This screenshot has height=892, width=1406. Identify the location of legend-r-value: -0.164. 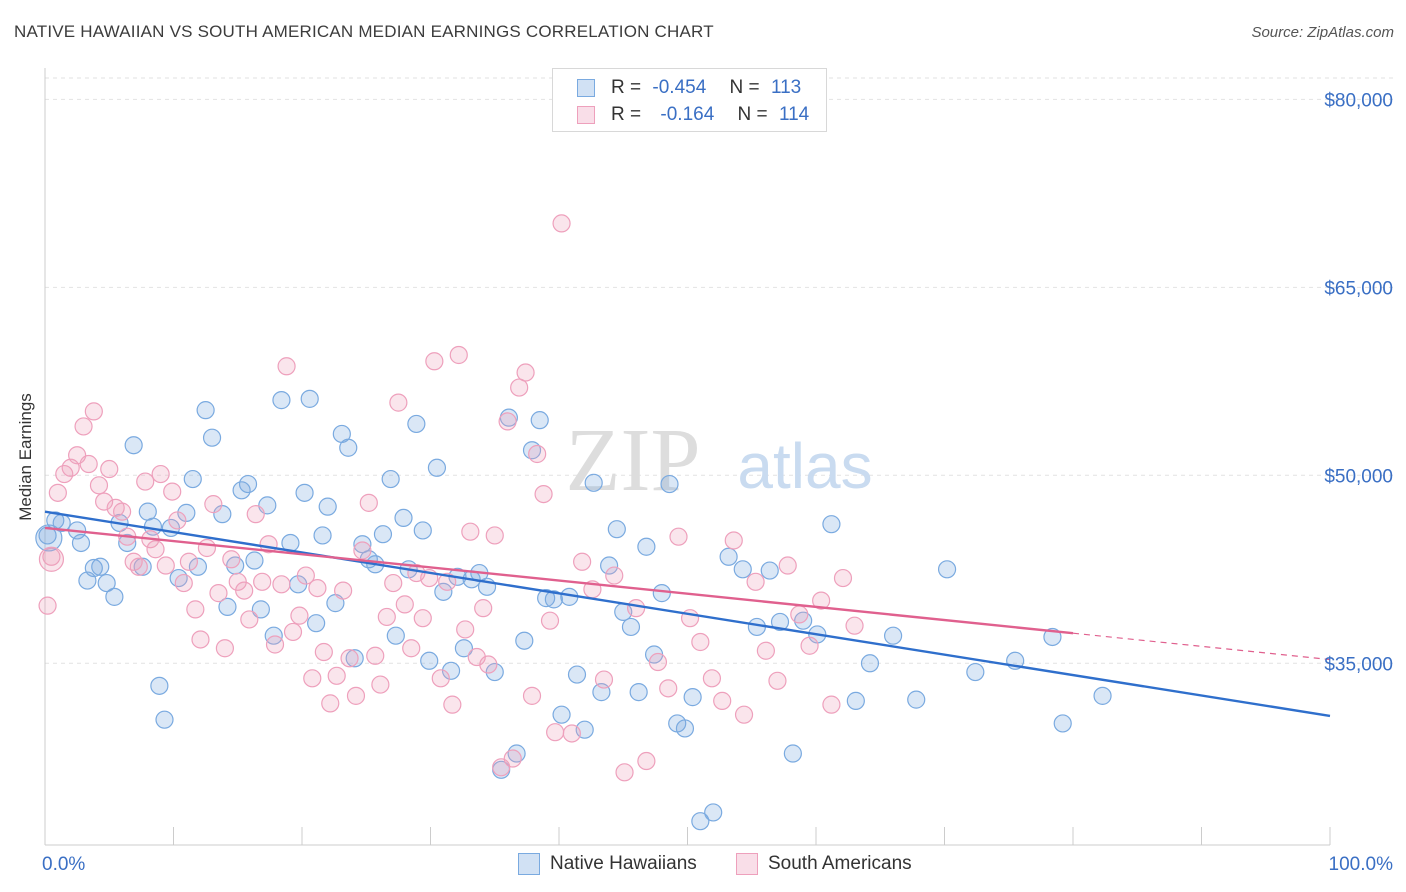
(687, 114).